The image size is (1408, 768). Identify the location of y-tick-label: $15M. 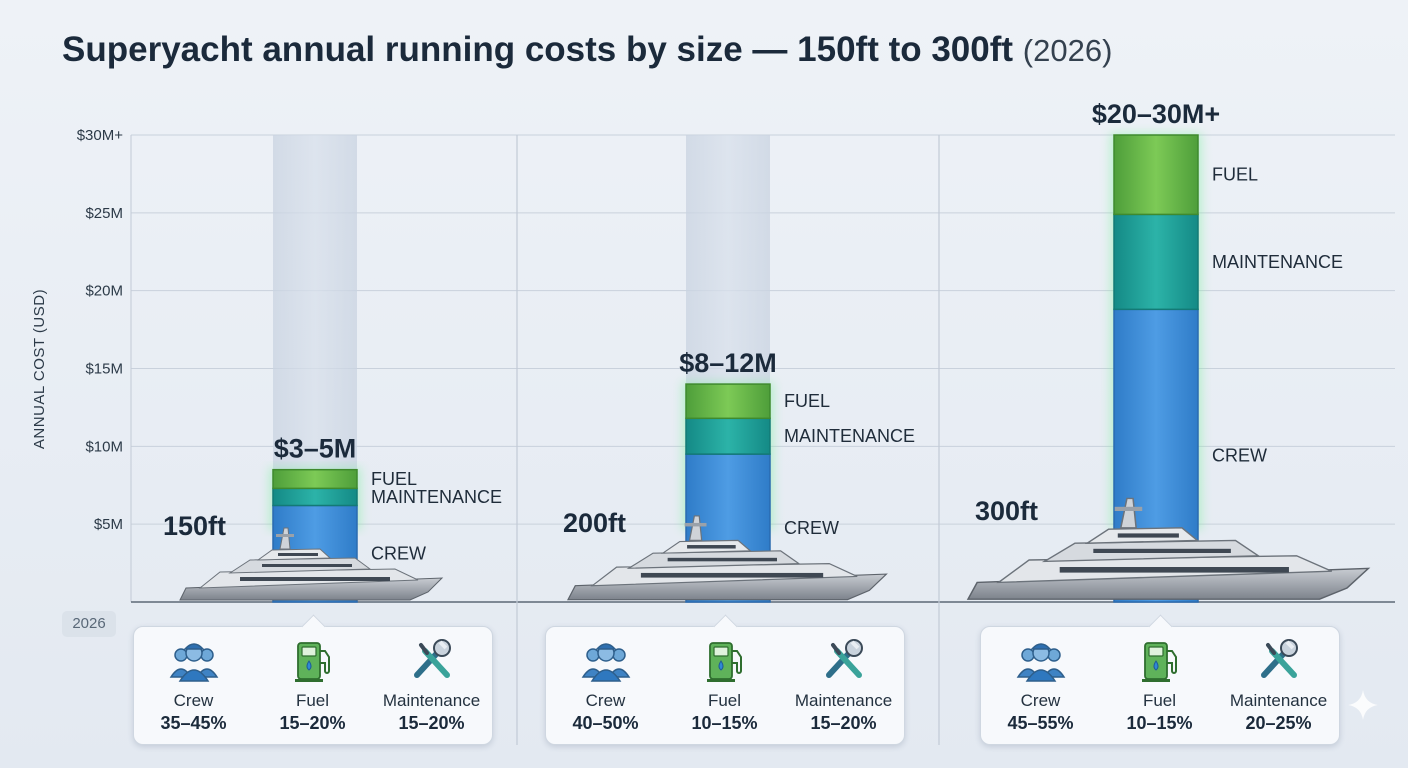
(104, 369).